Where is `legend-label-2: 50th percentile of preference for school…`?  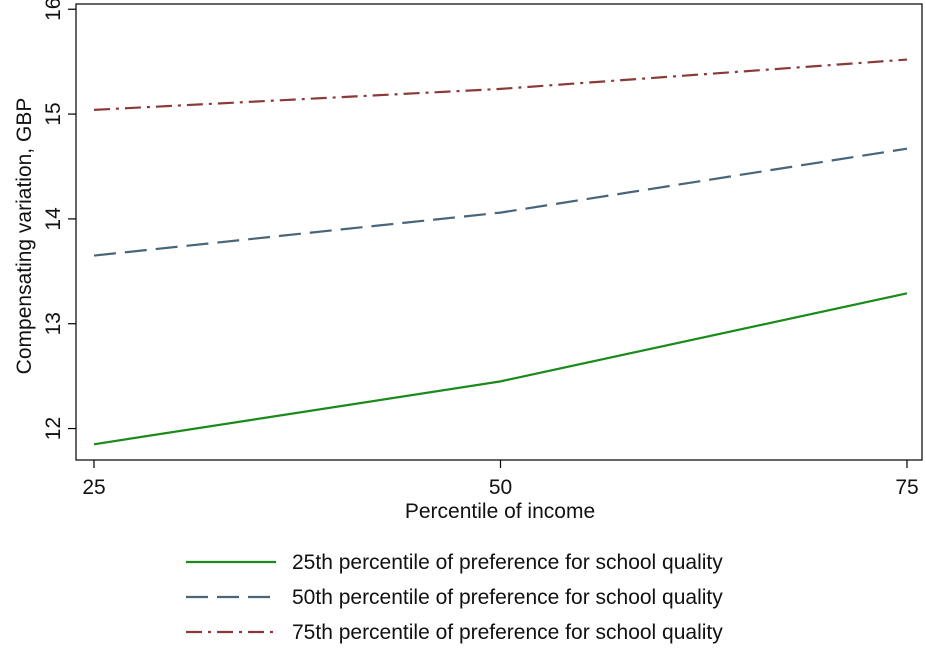 legend-label-2: 50th percentile of preference for school… is located at coordinates (507, 597).